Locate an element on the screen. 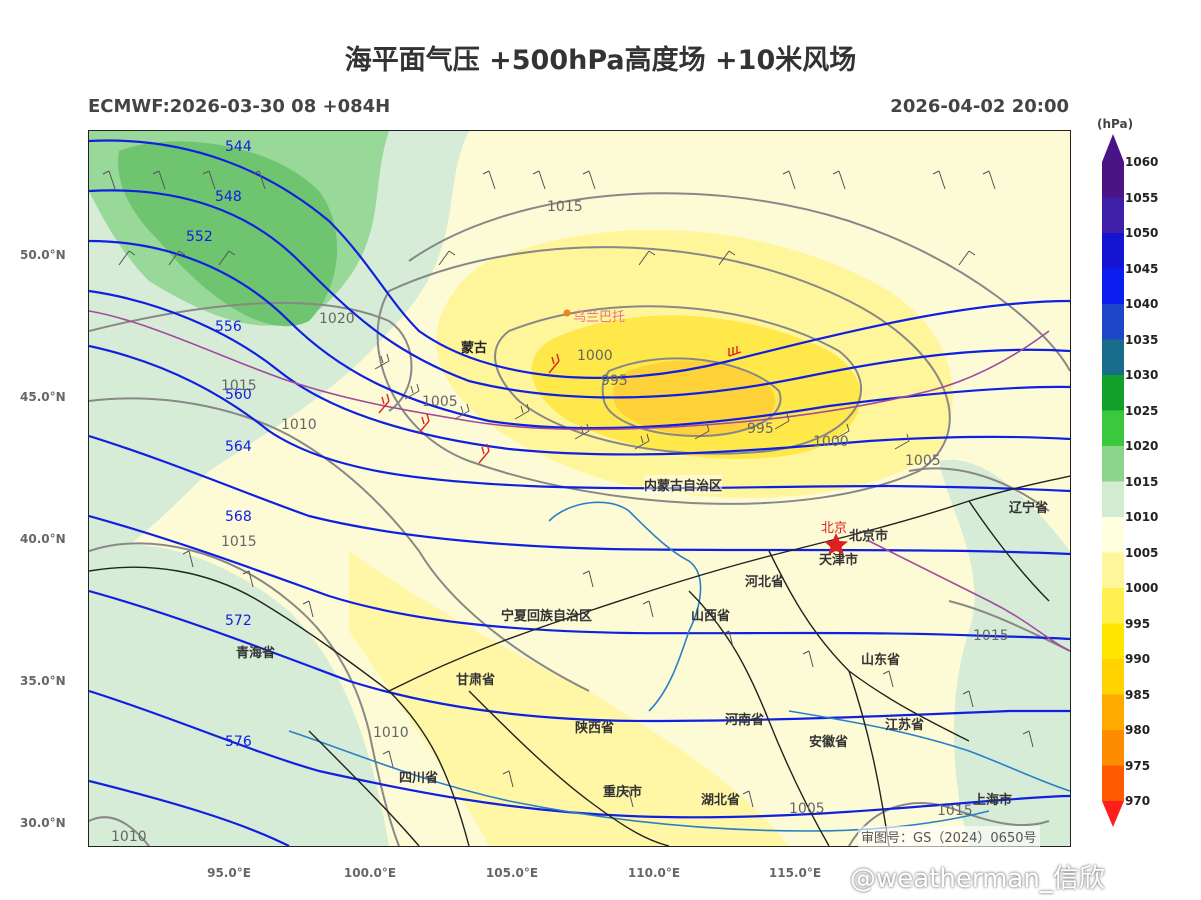 This screenshot has height=900, width=1201. colorbar-unit: (hPa) is located at coordinates (1115, 124).